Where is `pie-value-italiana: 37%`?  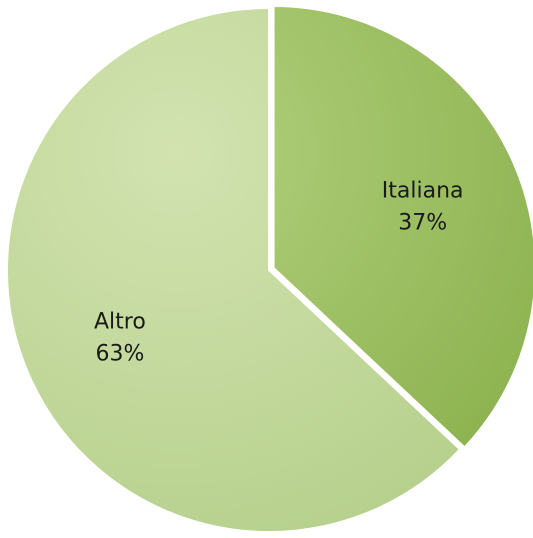 pie-value-italiana: 37% is located at coordinates (422, 223).